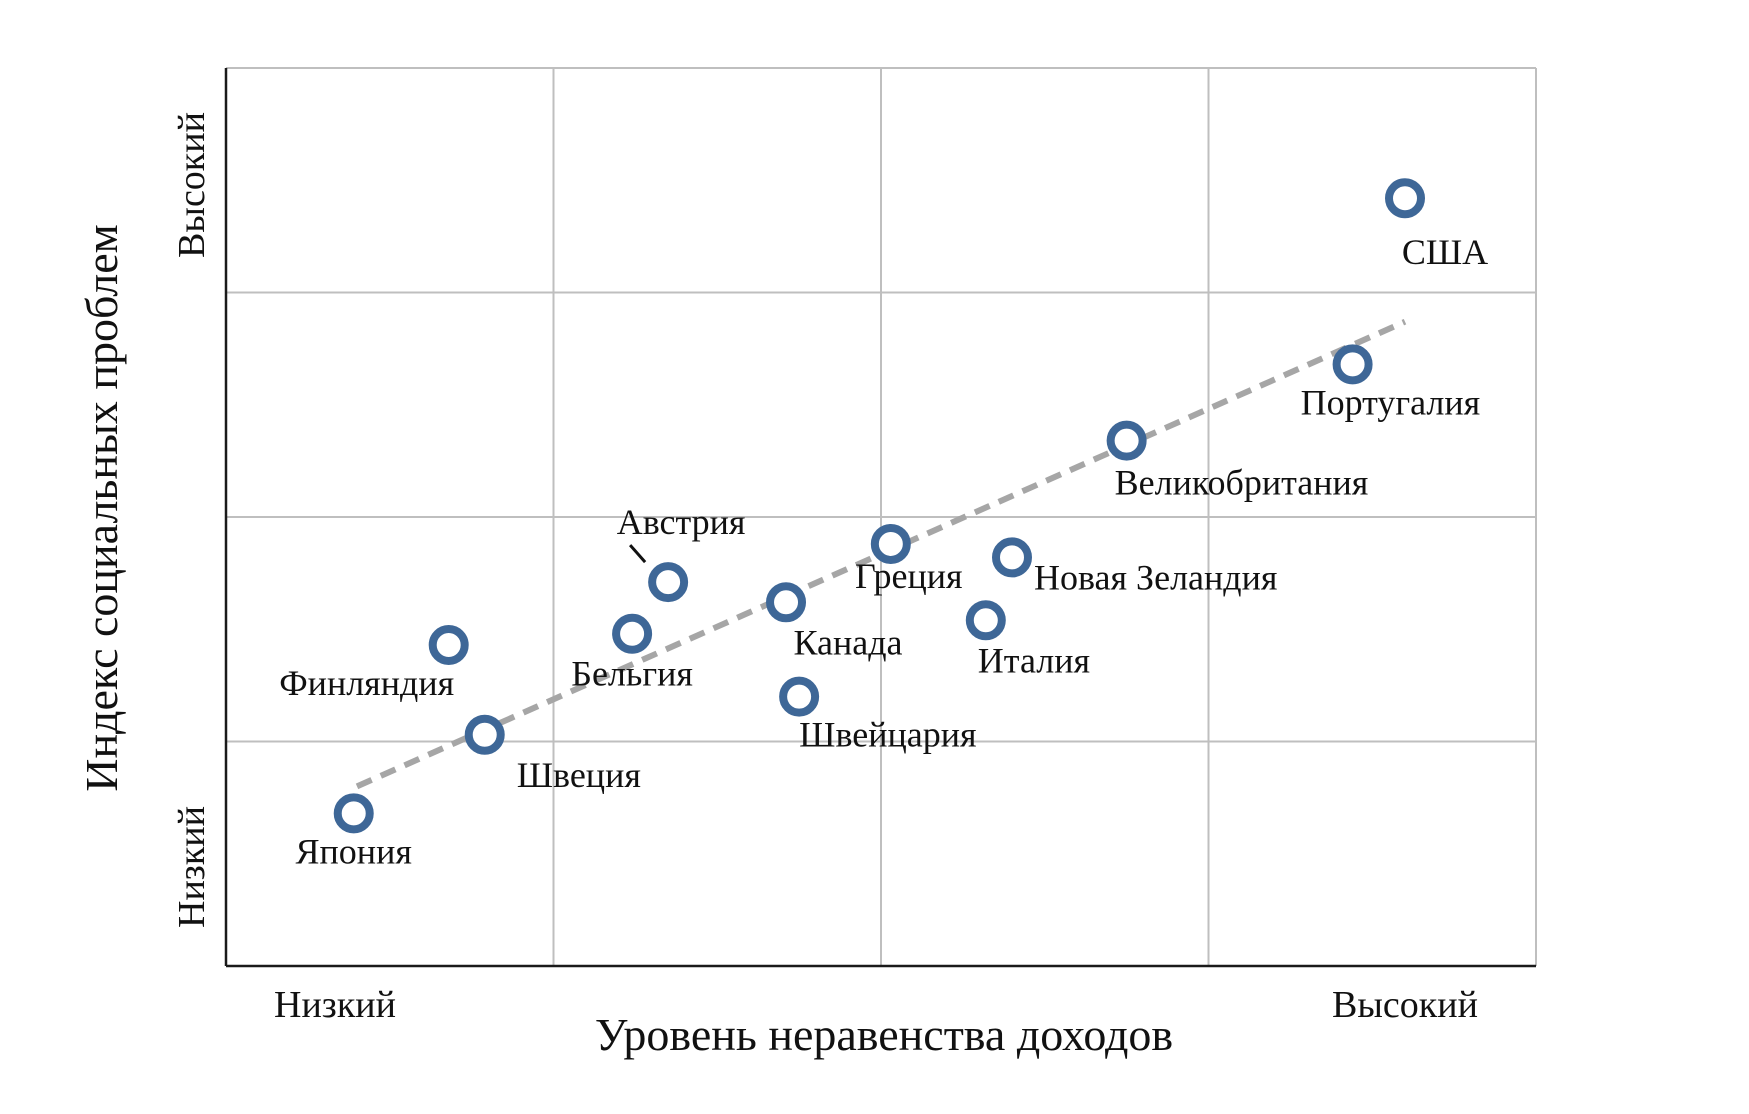 The height and width of the screenshot is (1114, 1749). I want to click on point-label-австрия: Австрия, so click(681, 522).